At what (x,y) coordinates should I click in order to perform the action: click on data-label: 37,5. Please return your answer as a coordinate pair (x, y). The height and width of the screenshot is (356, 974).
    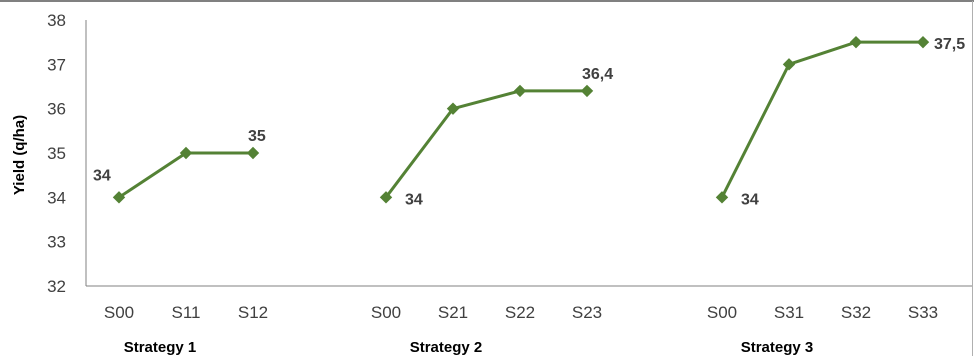
    Looking at the image, I should click on (949, 44).